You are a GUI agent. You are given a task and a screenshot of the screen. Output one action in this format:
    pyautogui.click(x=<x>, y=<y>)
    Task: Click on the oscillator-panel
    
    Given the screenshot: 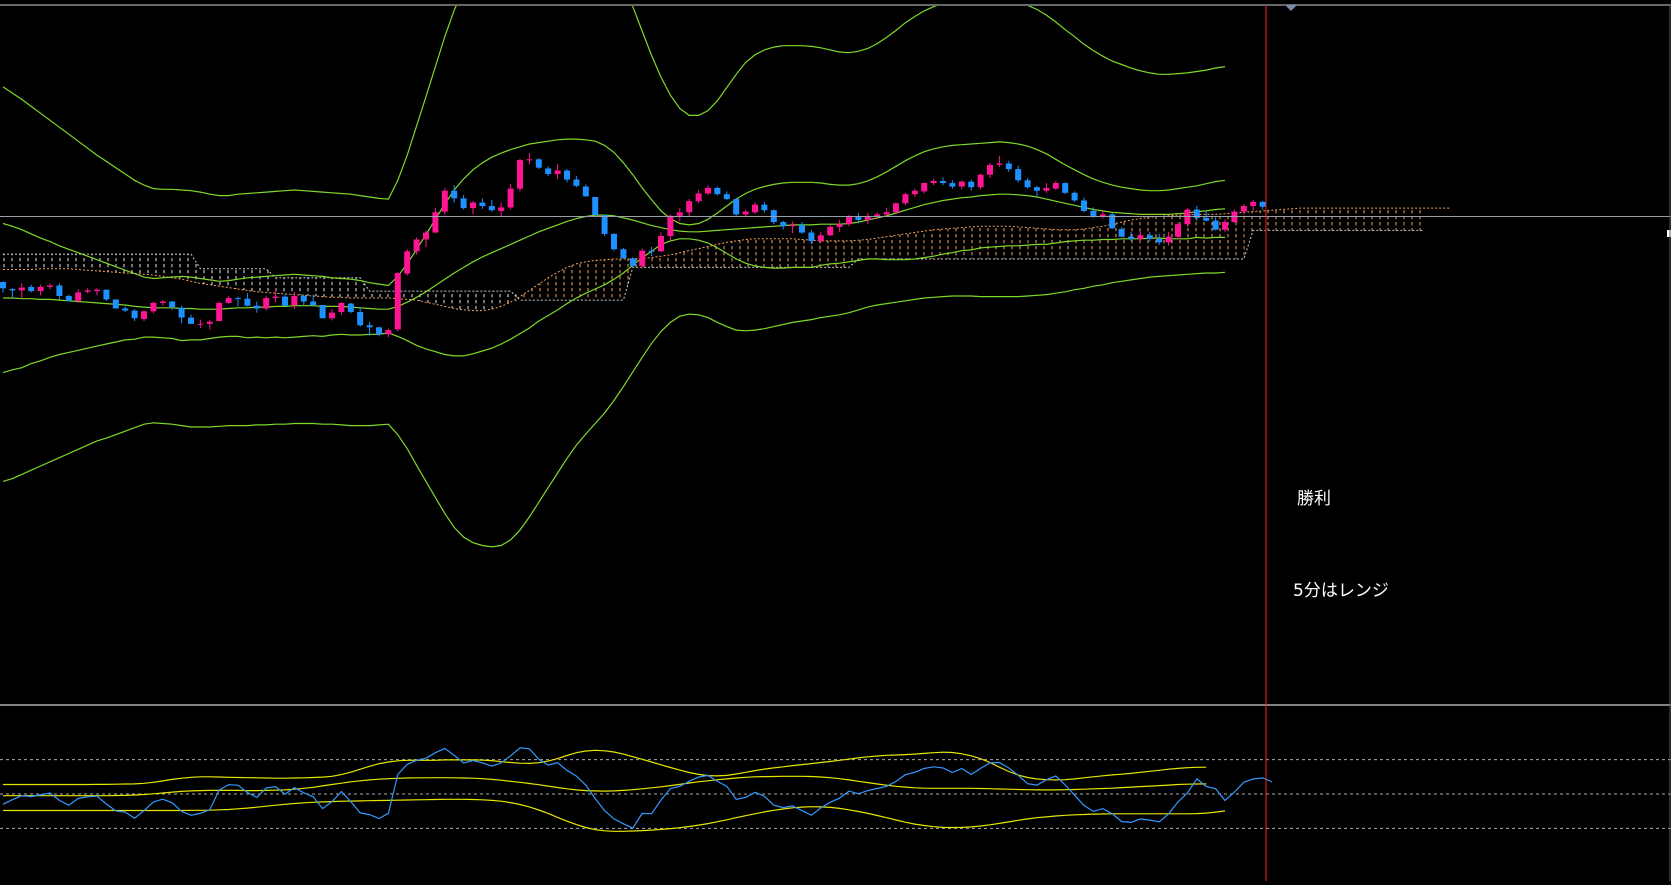 What is the action you would take?
    pyautogui.click(x=835, y=789)
    